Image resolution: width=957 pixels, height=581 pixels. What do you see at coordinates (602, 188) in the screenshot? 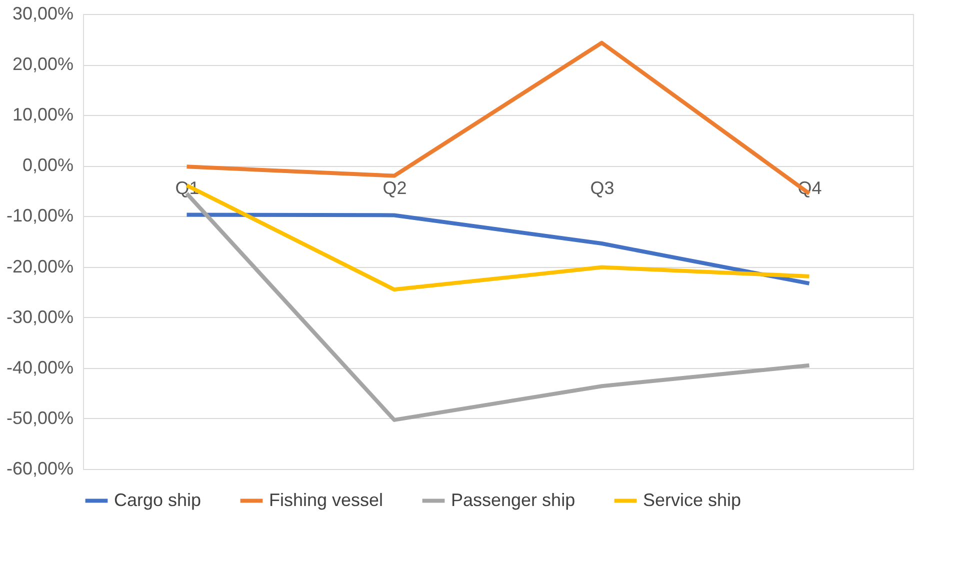
I see `x-tick-label: Q3` at bounding box center [602, 188].